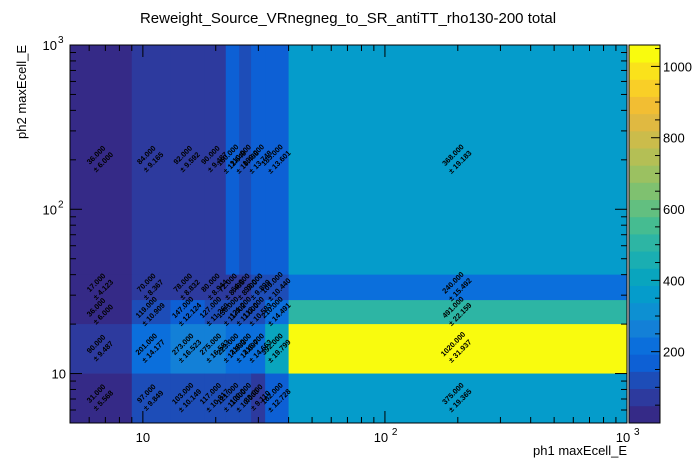  Describe the element at coordinates (395, 432) in the screenshot. I see `x-tick-exponent: 2` at that location.